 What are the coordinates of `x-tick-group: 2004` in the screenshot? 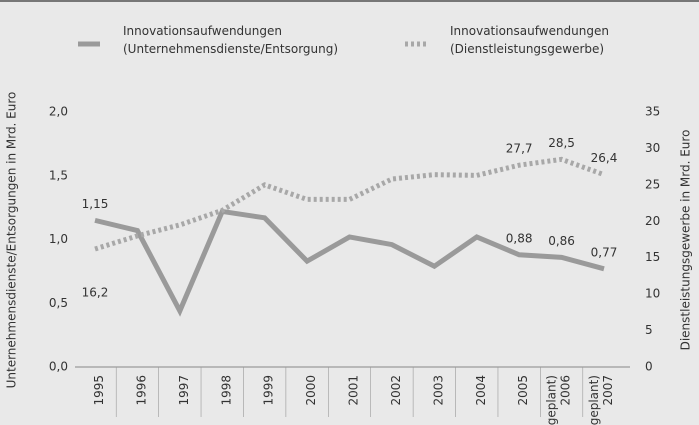 It's located at (480, 390).